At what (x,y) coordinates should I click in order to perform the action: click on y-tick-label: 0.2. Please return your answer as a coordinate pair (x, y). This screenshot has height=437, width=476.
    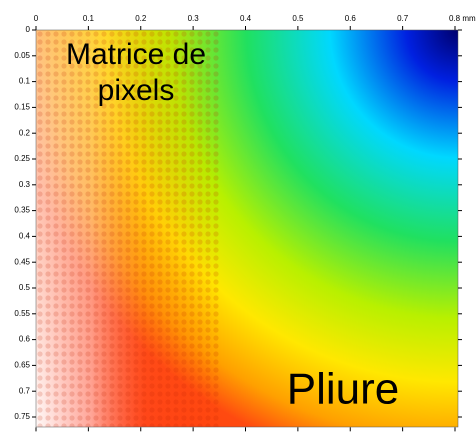
    Looking at the image, I should click on (25, 132).